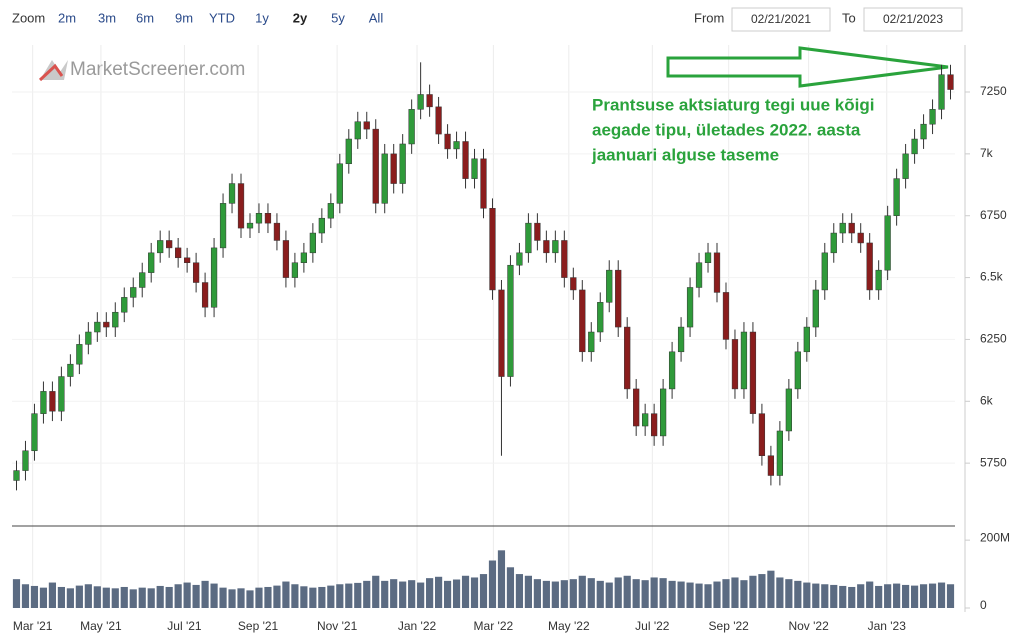  What do you see at coordinates (300, 17) in the screenshot?
I see `zoom-button: 2y` at bounding box center [300, 17].